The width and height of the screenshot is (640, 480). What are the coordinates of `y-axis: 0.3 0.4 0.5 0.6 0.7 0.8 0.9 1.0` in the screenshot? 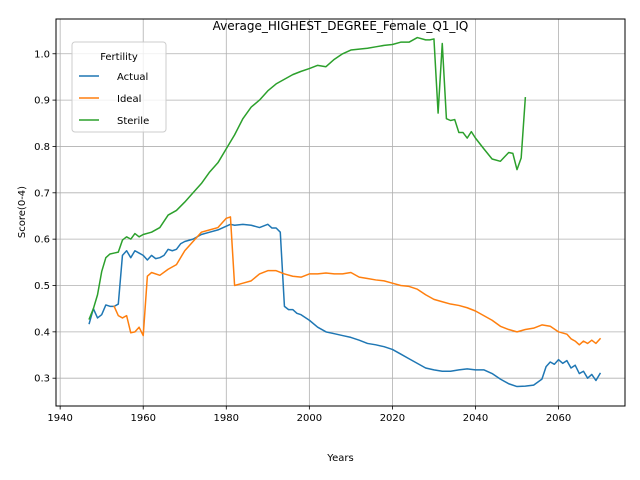 It's located at (45, 217).